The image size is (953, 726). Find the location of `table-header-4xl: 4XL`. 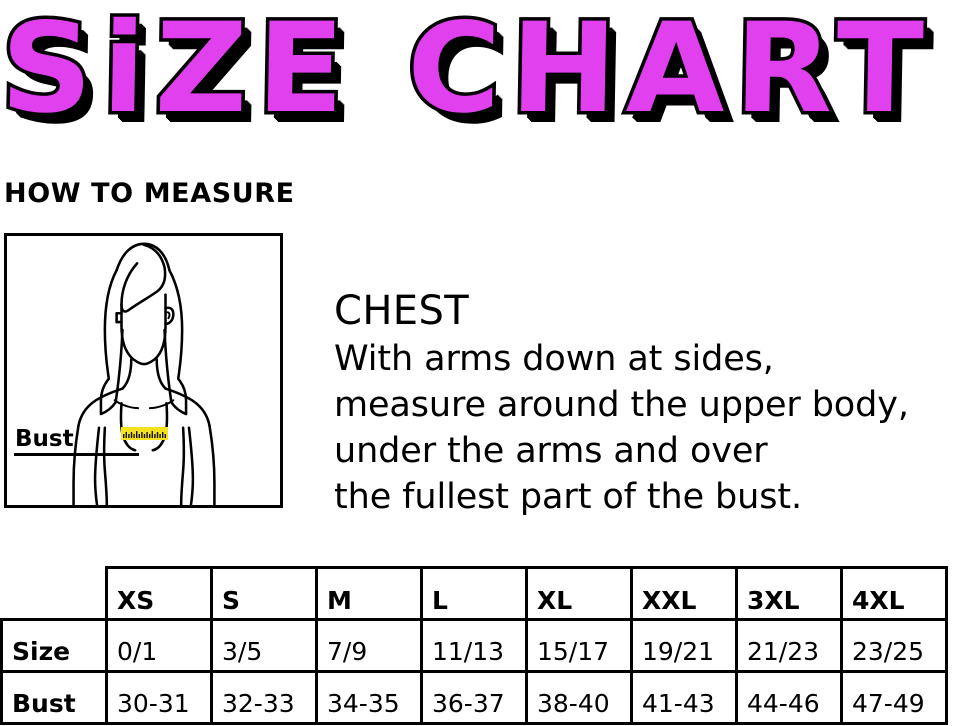

table-header-4xl: 4XL is located at coordinates (894, 593).